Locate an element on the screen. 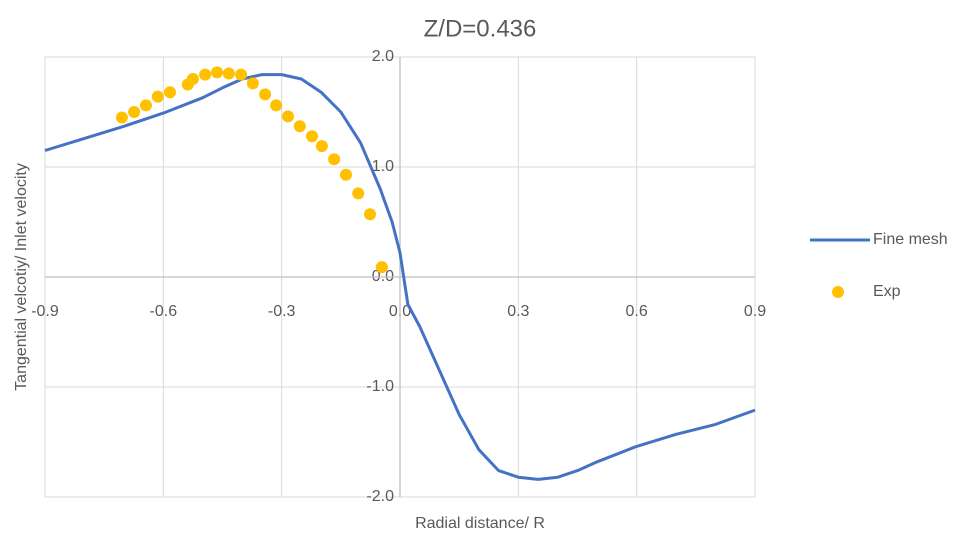 This screenshot has height=543, width=979. x-tick-label: -0.6 is located at coordinates (164, 311).